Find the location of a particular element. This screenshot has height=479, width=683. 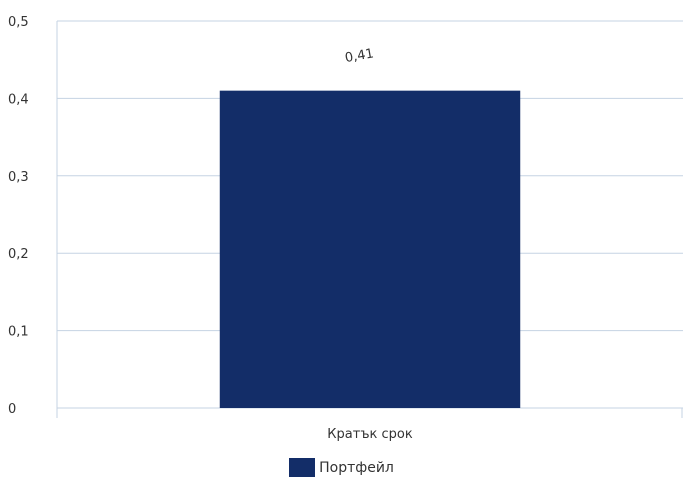

legend: Портфейл is located at coordinates (341, 467).